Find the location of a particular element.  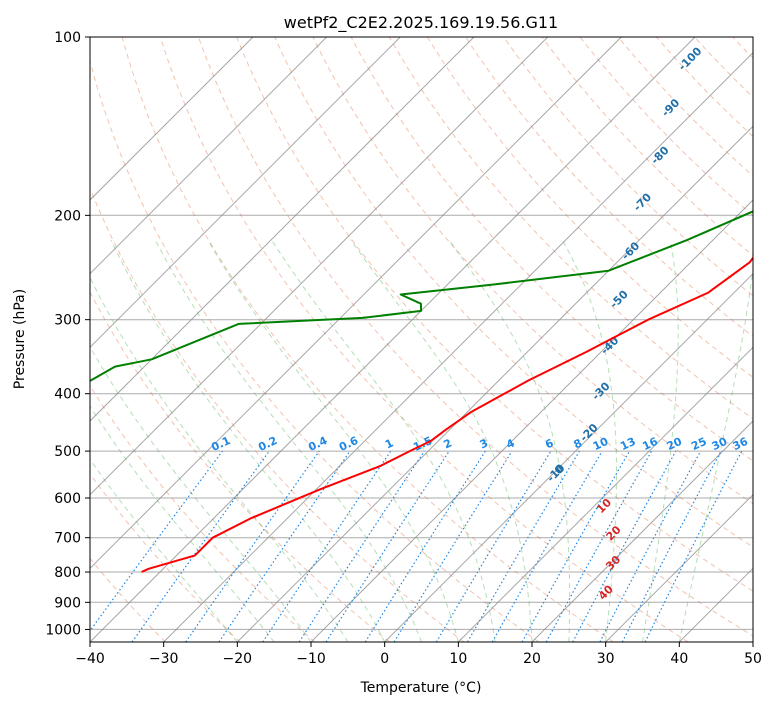

dry-adiabat-line is located at coordinates (773, 339).